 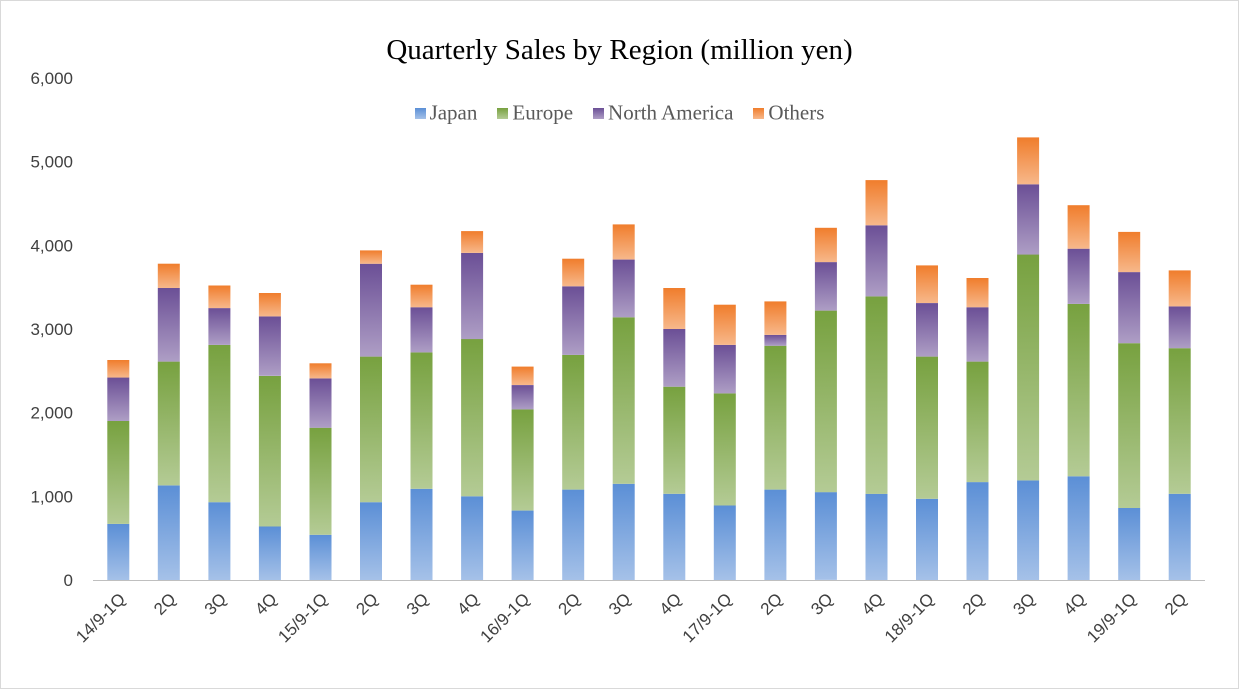 What do you see at coordinates (759, 113) in the screenshot?
I see `legend-swatch-others` at bounding box center [759, 113].